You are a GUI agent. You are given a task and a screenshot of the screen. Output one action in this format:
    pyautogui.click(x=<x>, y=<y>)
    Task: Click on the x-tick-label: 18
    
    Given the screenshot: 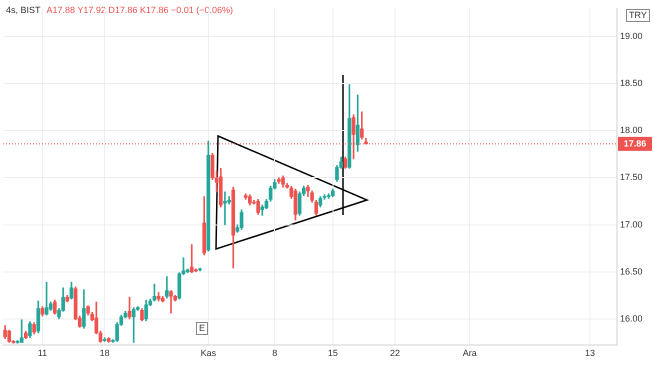 What is the action you would take?
    pyautogui.click(x=105, y=353)
    